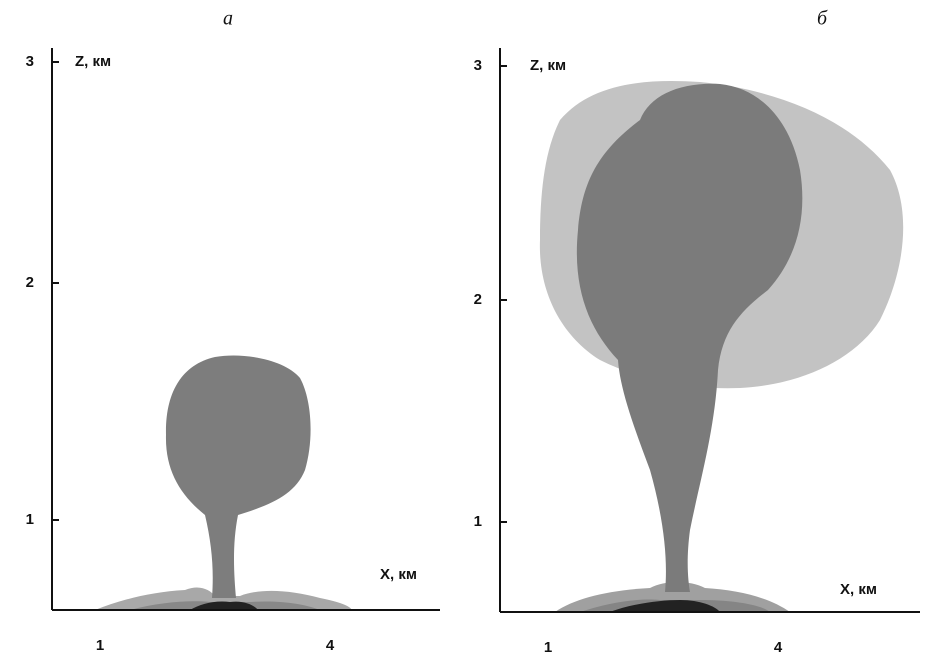 The height and width of the screenshot is (661, 926). I want to click on plume-a, so click(223, 482).